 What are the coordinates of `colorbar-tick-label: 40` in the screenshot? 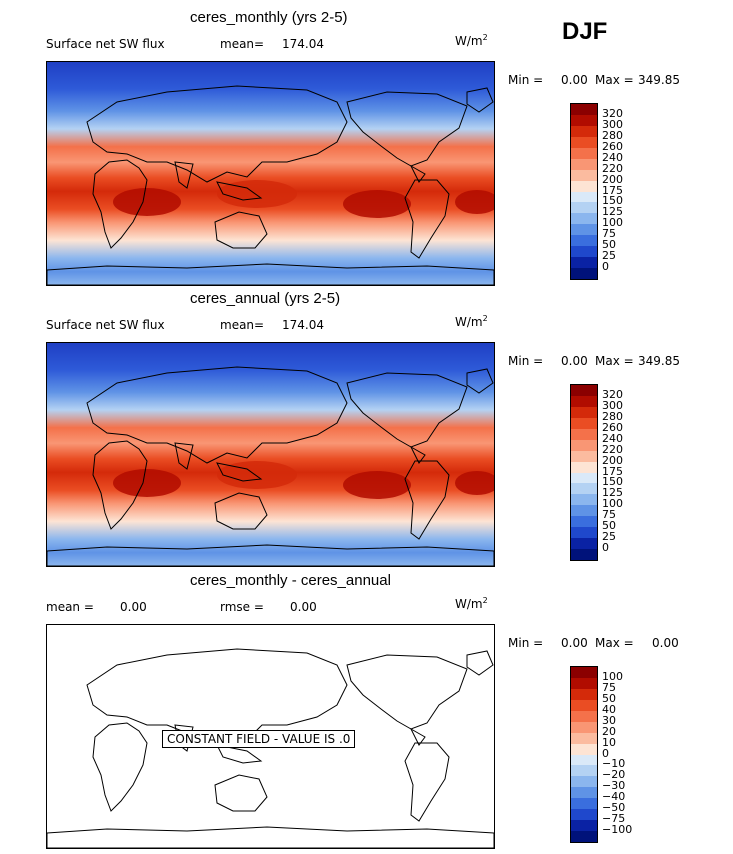 It's located at (609, 709).